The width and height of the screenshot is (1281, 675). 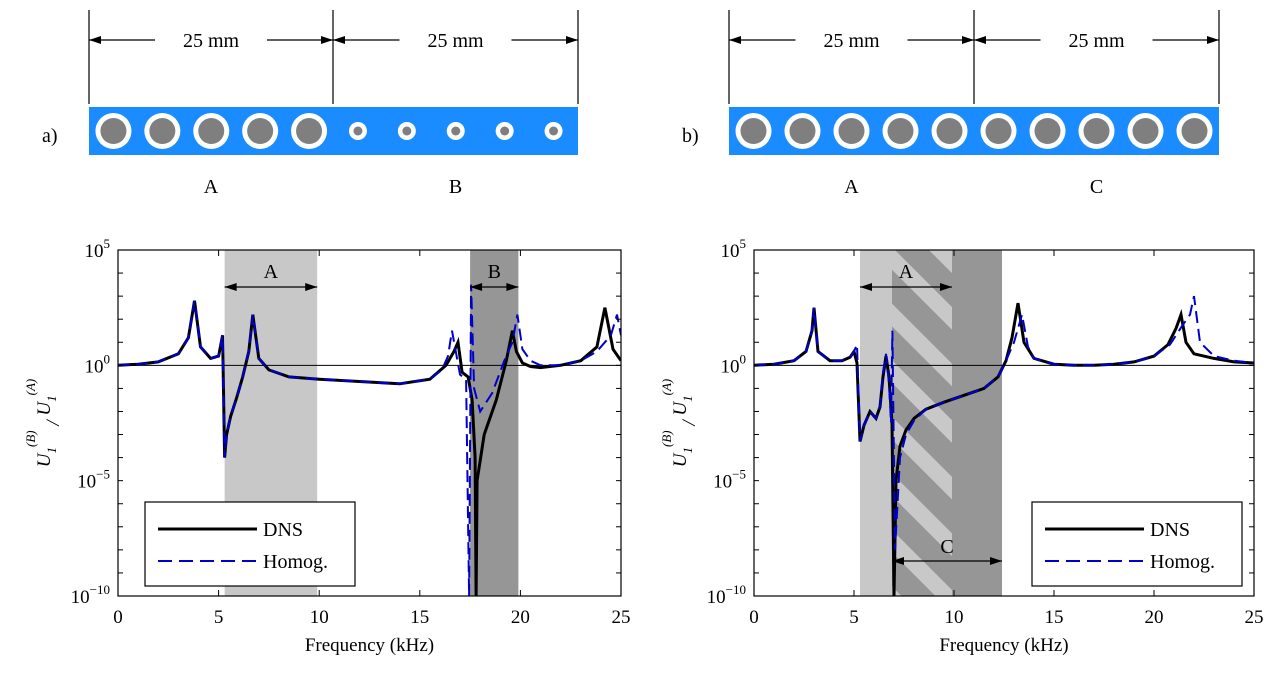 I want to click on y-tick-exponent: 5, so click(x=107, y=243).